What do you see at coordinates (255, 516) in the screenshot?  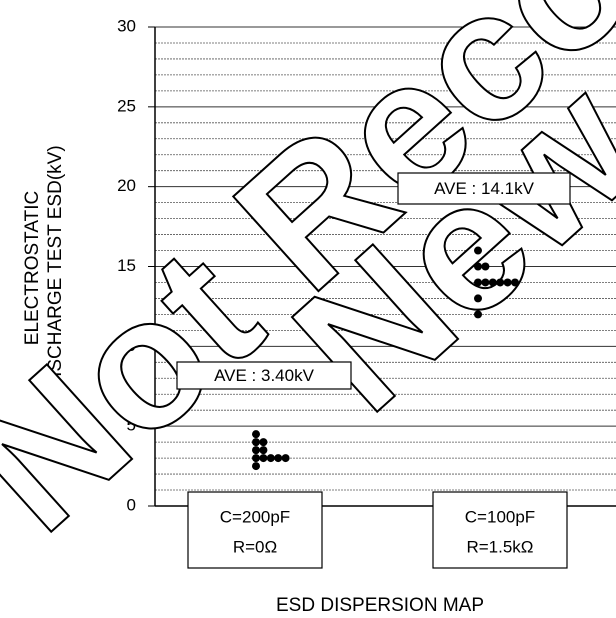 I see `category-label: C=200pF` at bounding box center [255, 516].